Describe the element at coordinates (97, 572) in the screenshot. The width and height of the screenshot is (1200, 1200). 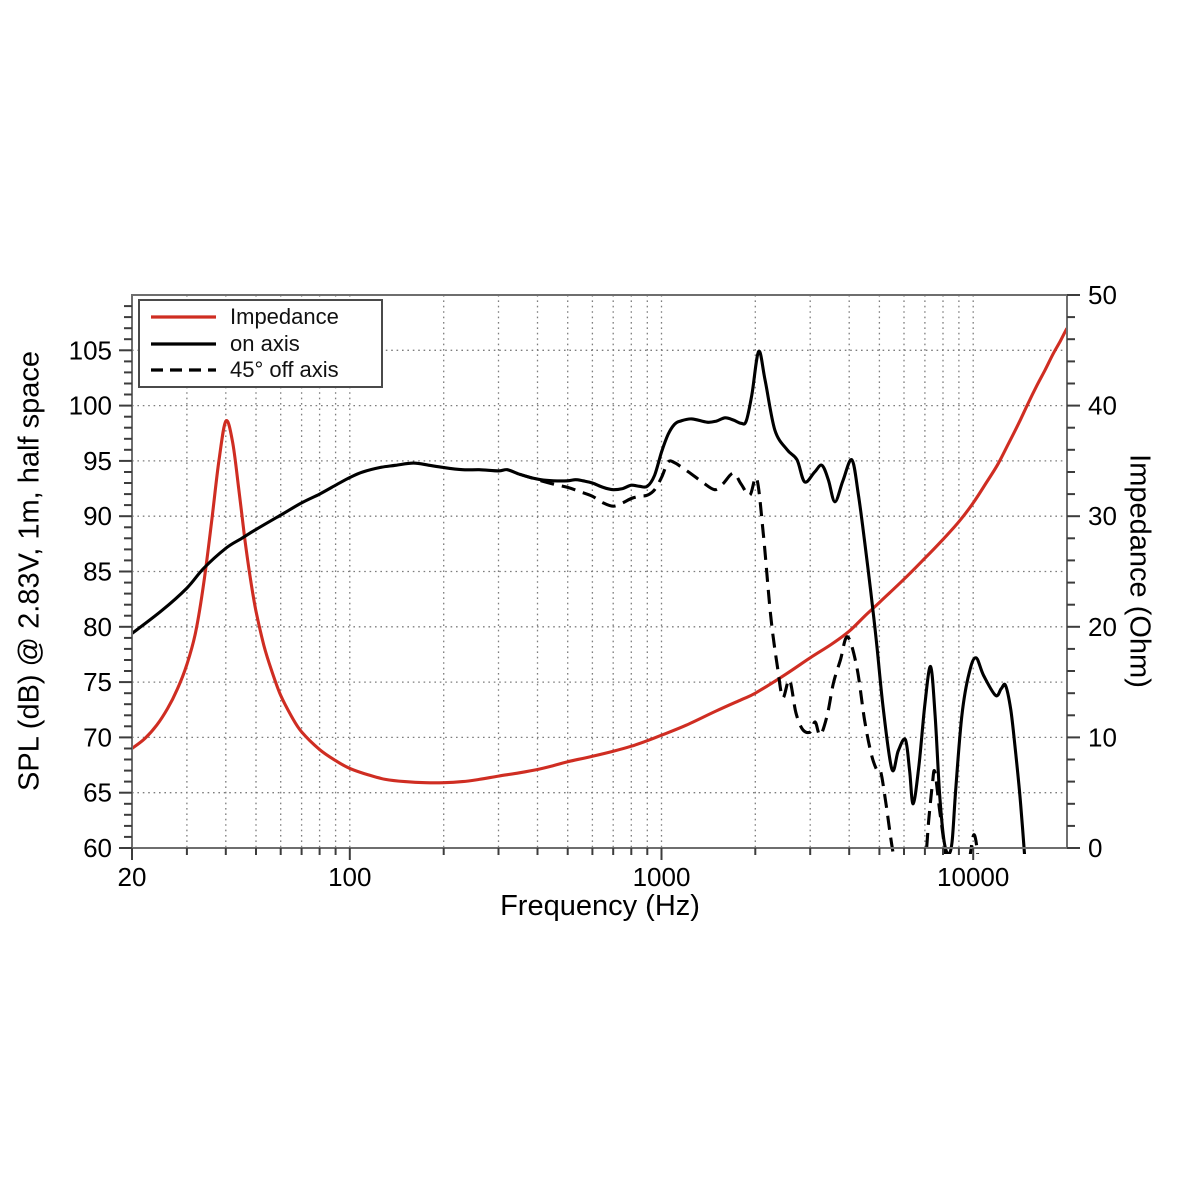
I see `left-y-tick-label: 85` at that location.